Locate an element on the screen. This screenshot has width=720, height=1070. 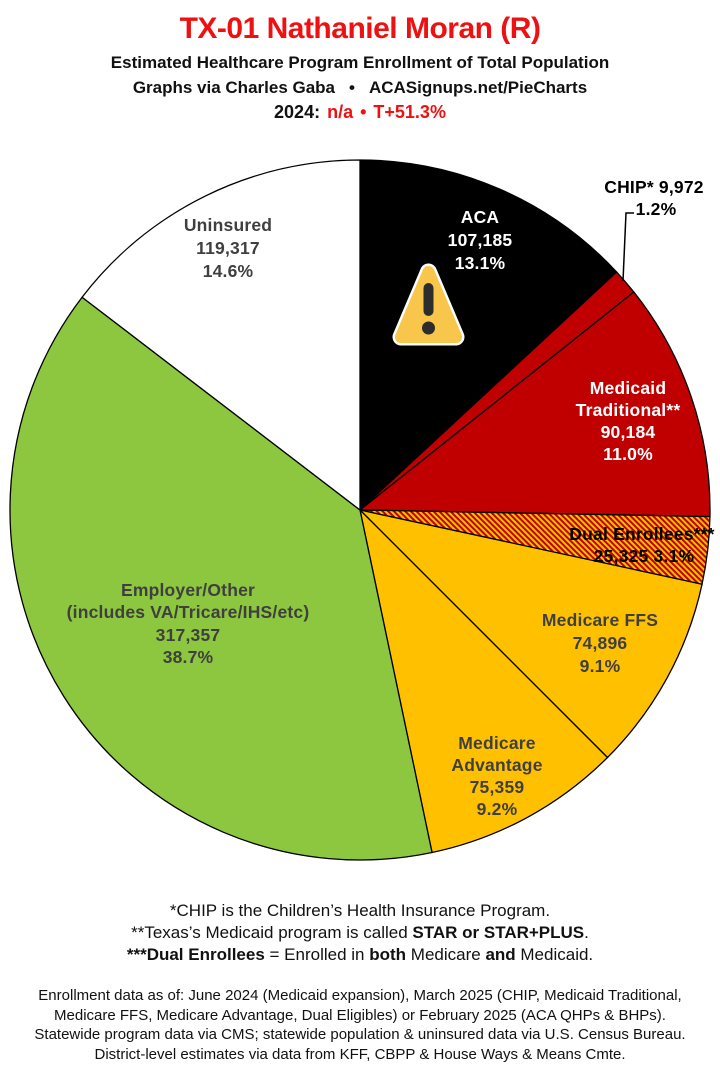
pie-slice-medicare-advantage is located at coordinates (484, 681).